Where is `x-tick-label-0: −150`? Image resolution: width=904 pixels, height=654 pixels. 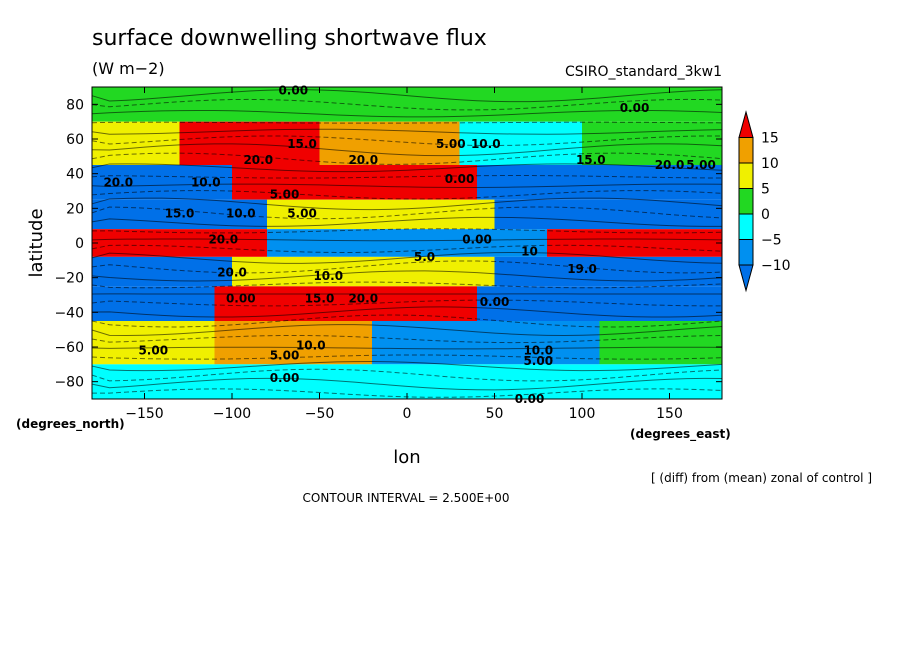
x-tick-label-0: −150 is located at coordinates (144, 414).